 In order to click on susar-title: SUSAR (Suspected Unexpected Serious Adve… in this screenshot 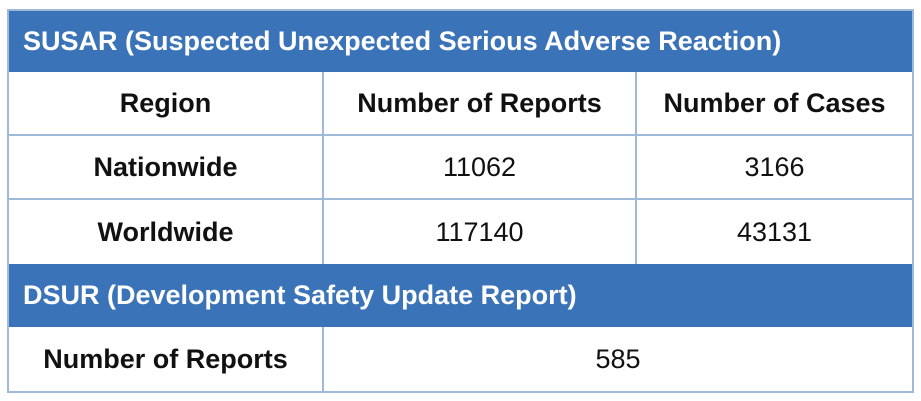, I will do `click(402, 41)`.